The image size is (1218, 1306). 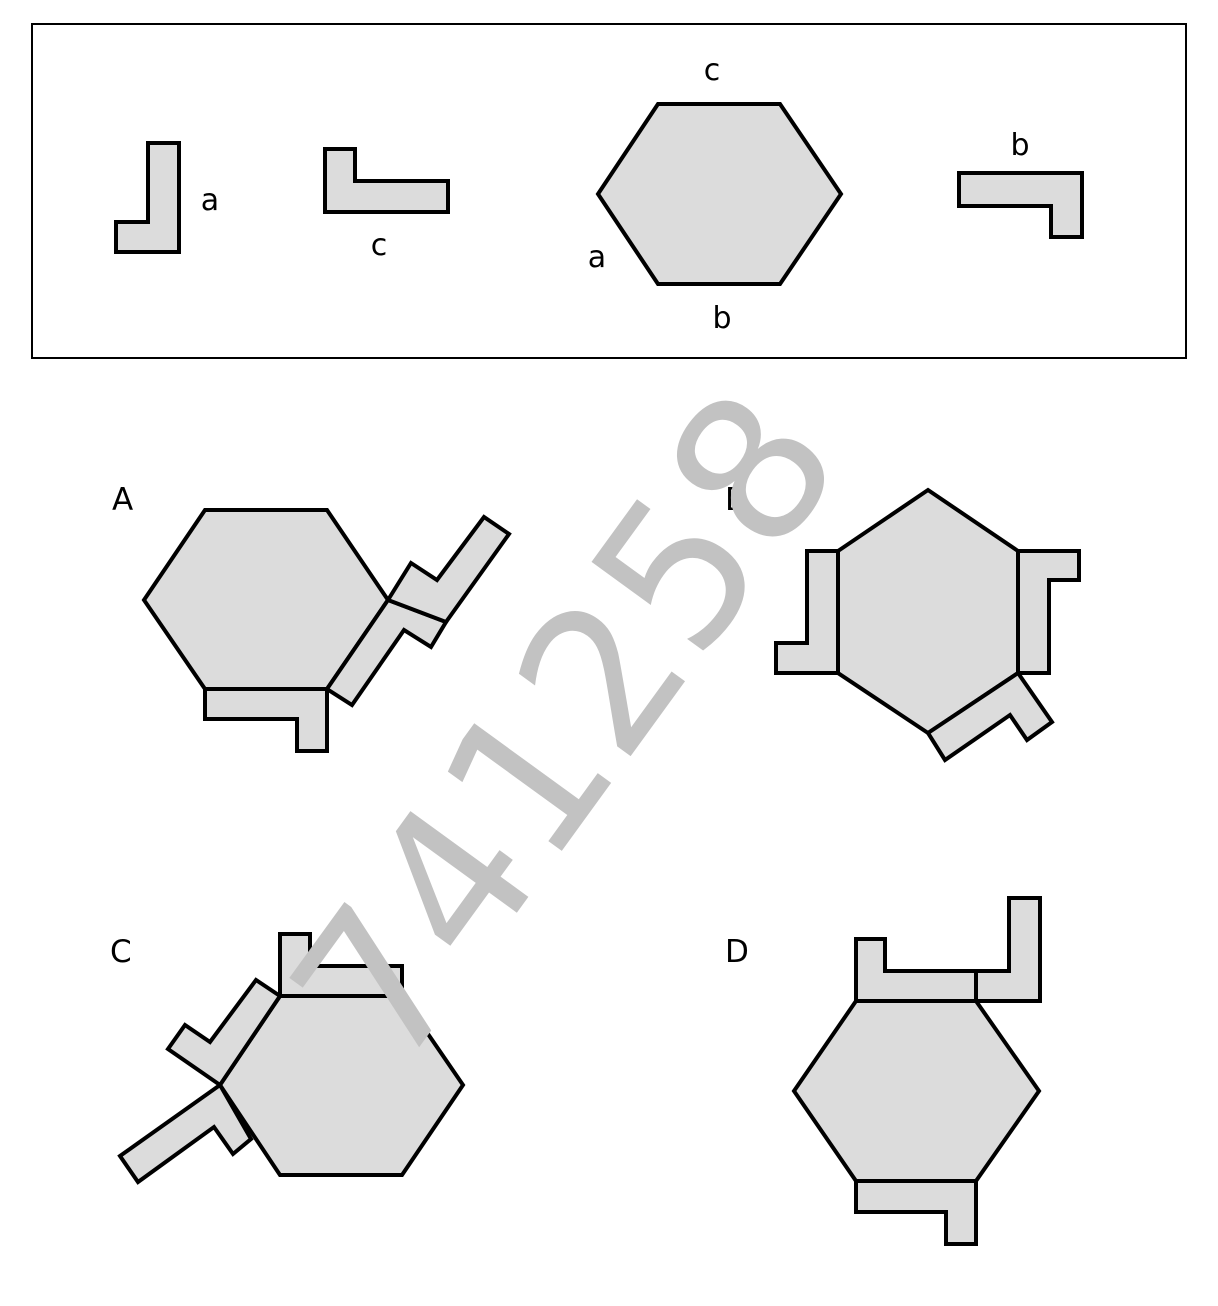 I want to click on option-a-piece-bottom, so click(x=266, y=720).